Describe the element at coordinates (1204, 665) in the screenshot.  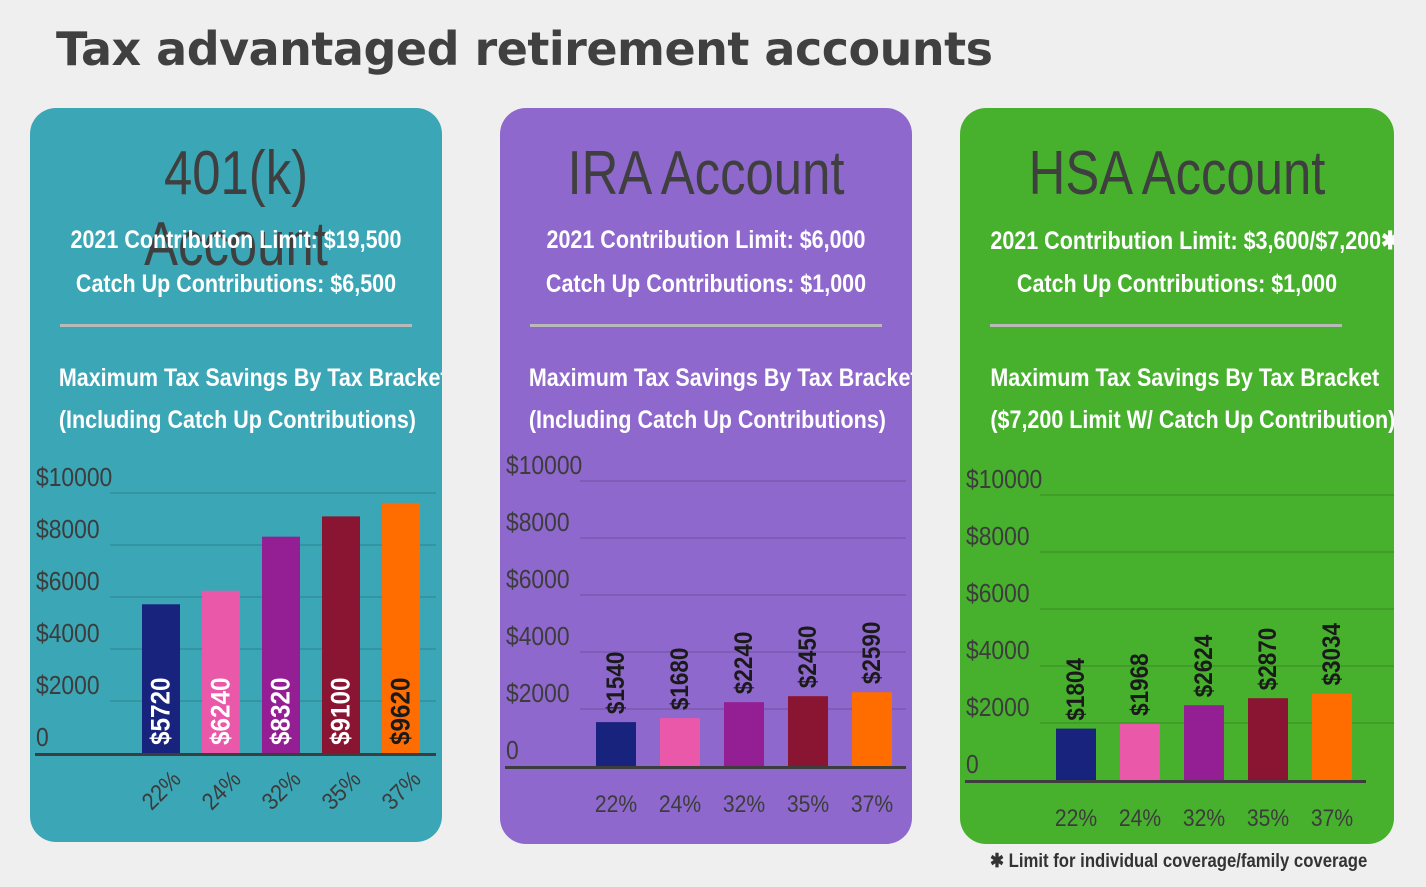
I see `bar-value-label: $2624` at that location.